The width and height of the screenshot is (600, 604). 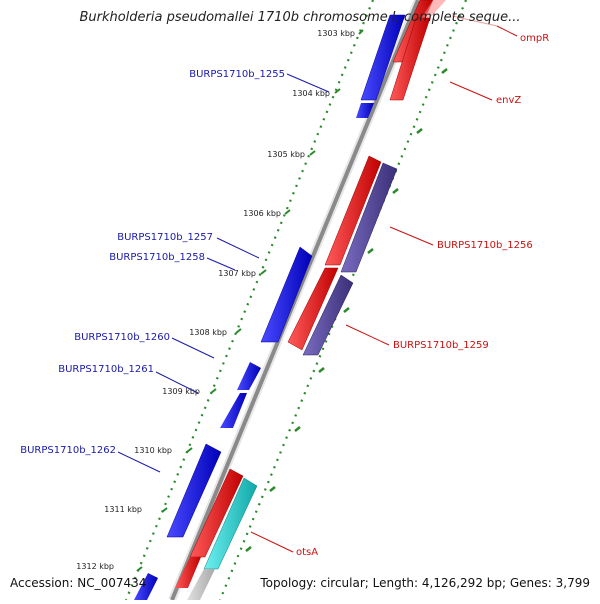 What do you see at coordinates (208, 332) in the screenshot?
I see `kbp-label-1308: 1308 kbp` at bounding box center [208, 332].